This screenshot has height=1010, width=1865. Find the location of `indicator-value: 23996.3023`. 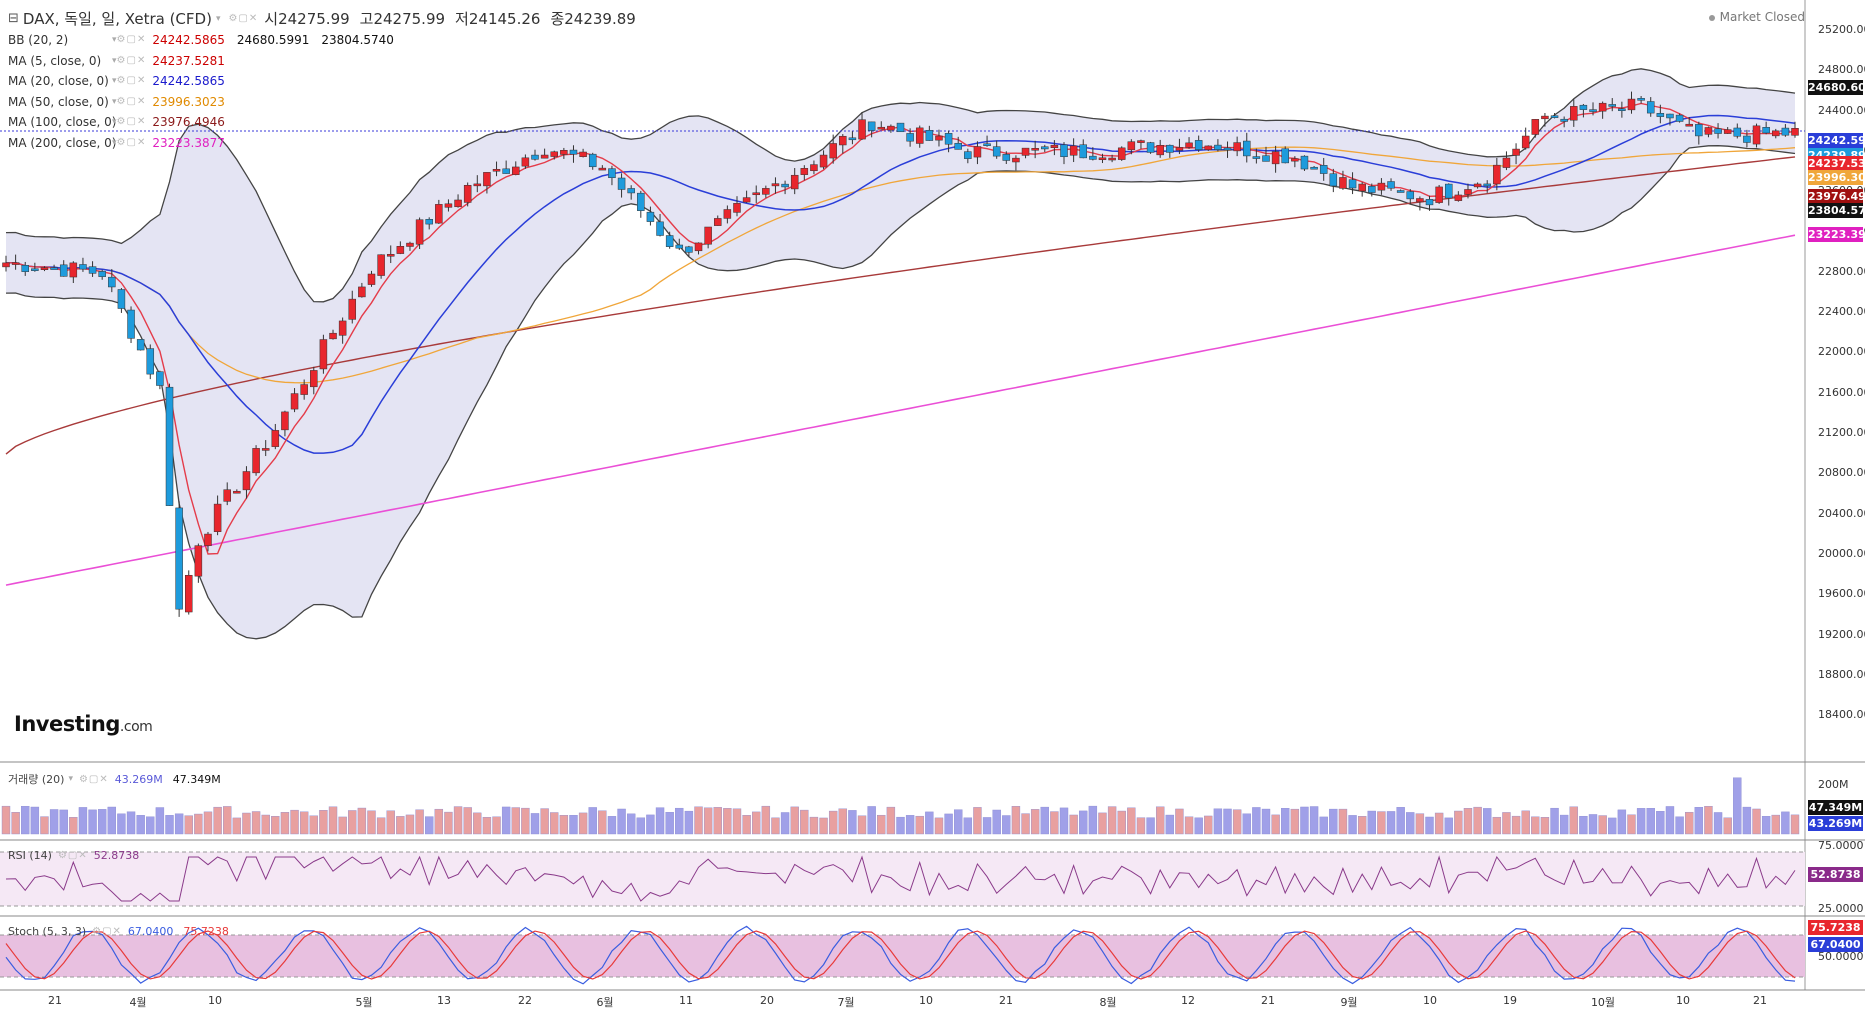

indicator-value: 23996.3023 is located at coordinates (188, 101).